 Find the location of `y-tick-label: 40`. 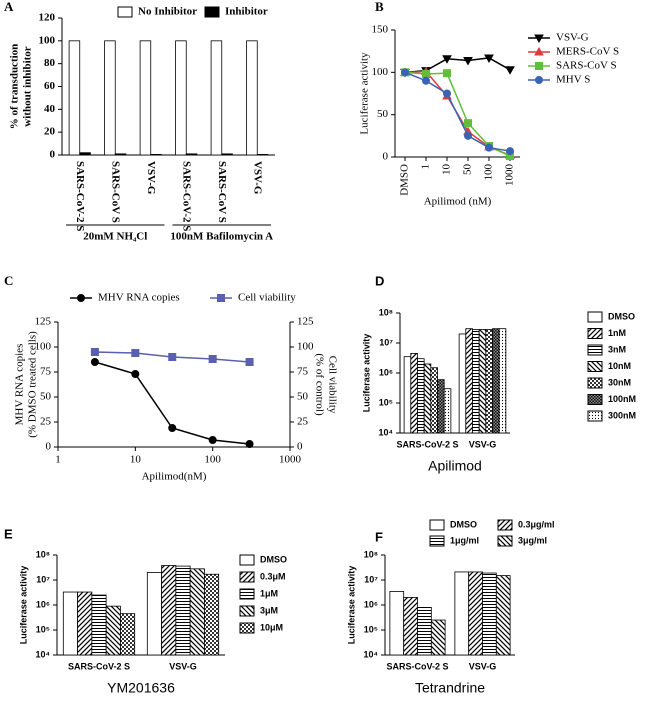

y-tick-label: 40 is located at coordinates (50, 109).